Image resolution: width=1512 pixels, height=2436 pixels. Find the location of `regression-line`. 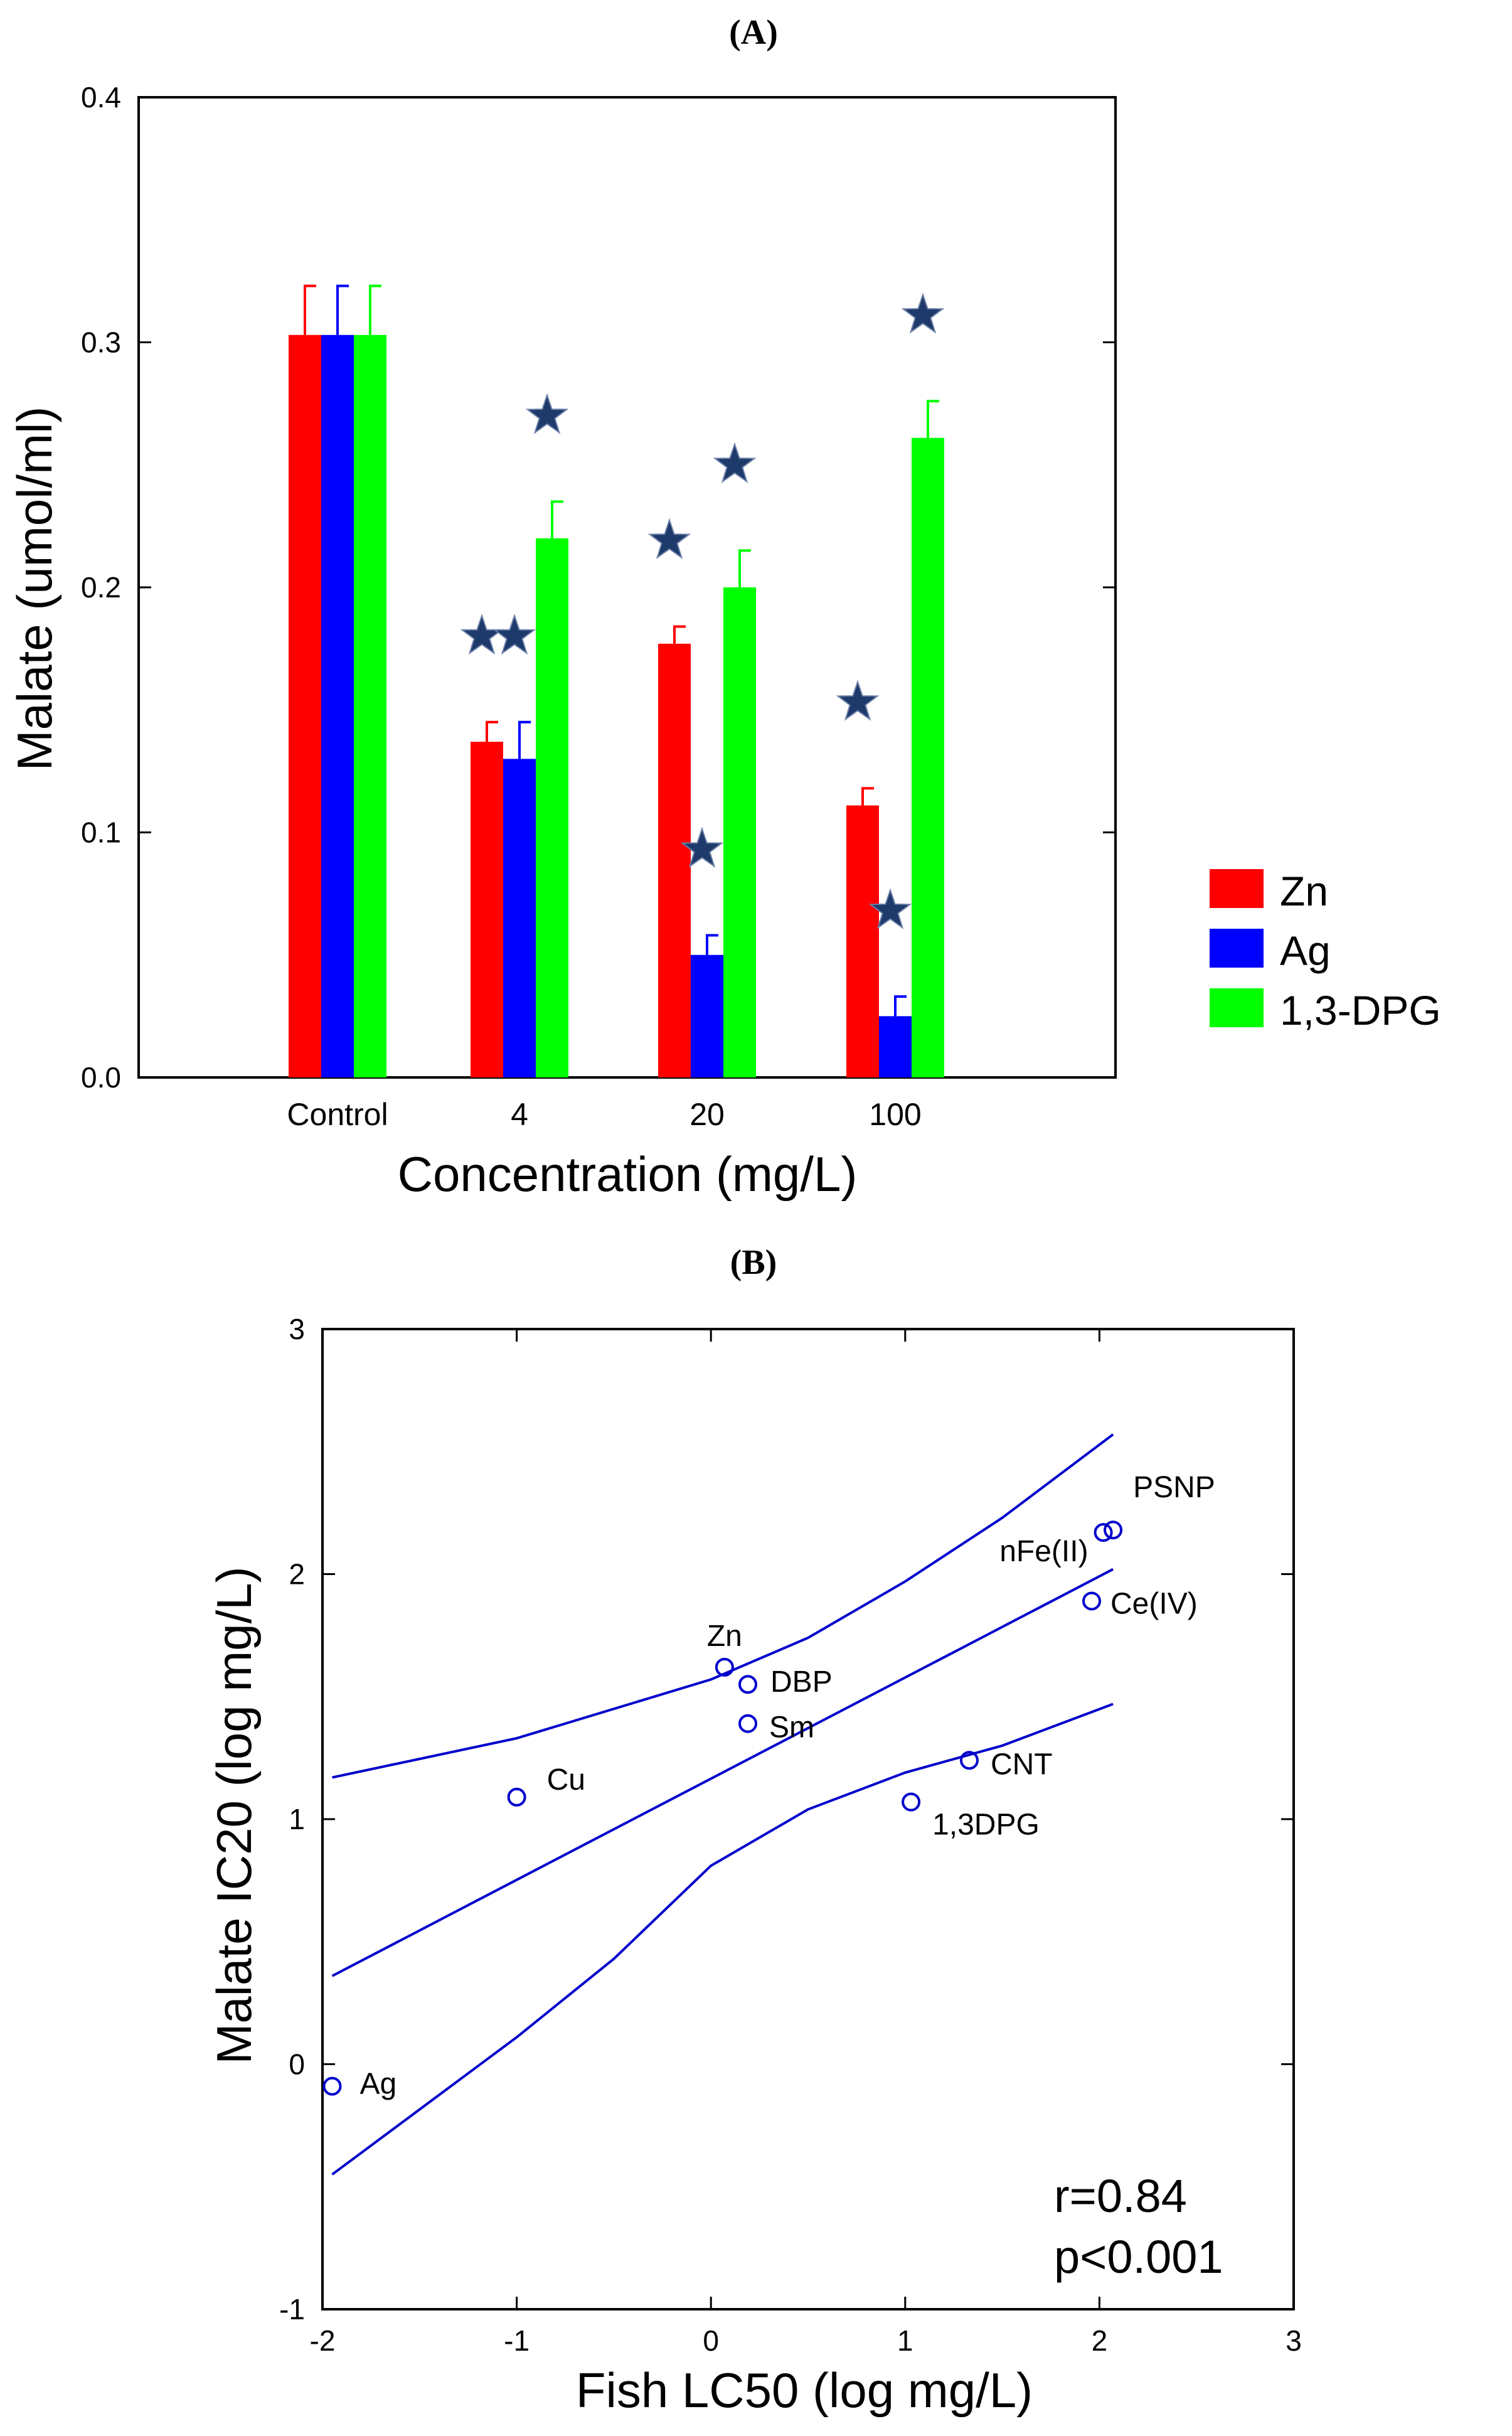

regression-line is located at coordinates (722, 1772).